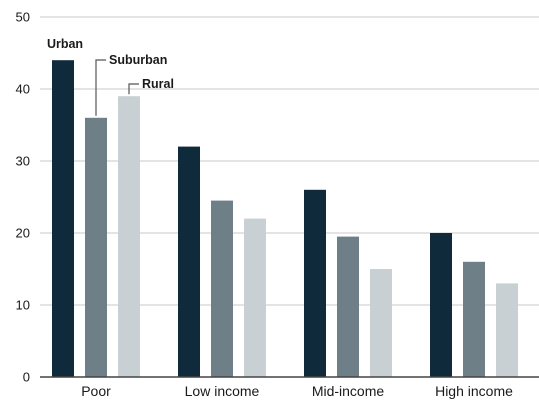 This screenshot has width=539, height=400. I want to click on series-label-rural: Rural, so click(158, 84).